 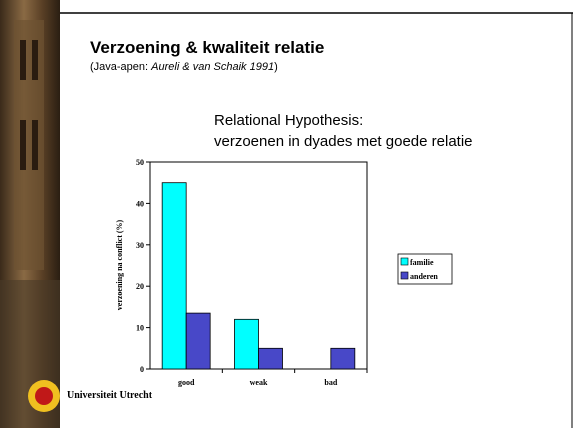 What do you see at coordinates (186, 382) in the screenshot?
I see `x-tick-label: good` at bounding box center [186, 382].